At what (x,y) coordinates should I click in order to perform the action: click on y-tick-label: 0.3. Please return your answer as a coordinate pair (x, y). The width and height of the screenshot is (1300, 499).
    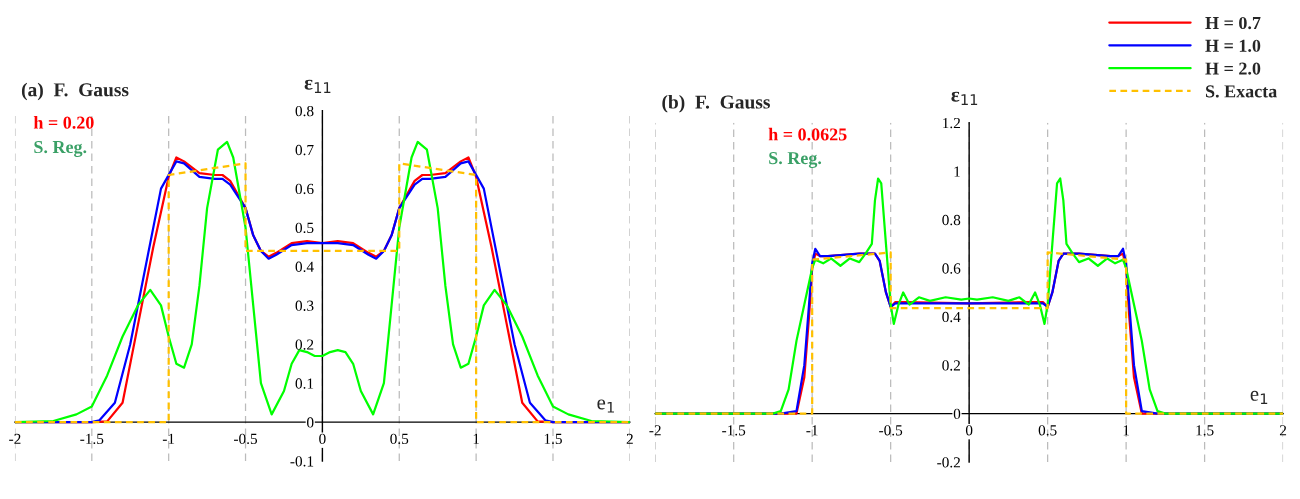
    Looking at the image, I should click on (304, 305).